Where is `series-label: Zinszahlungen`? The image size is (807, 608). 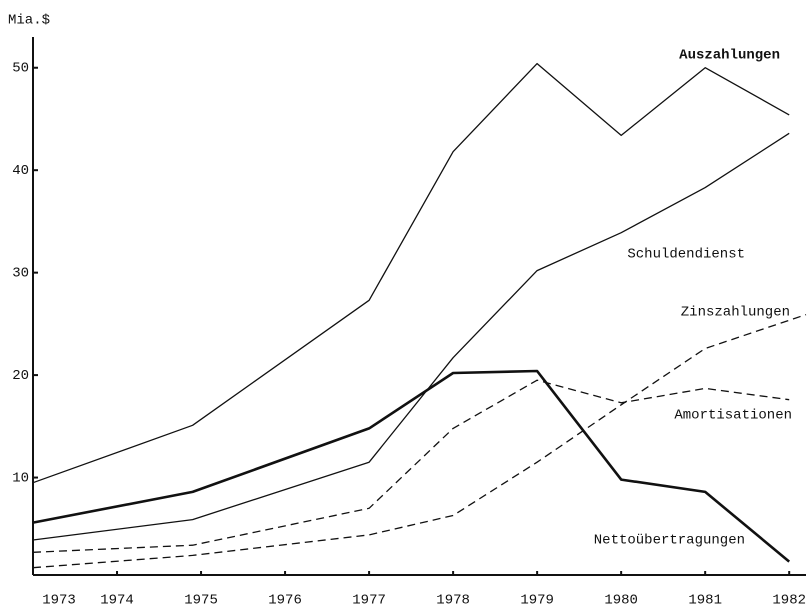
series-label: Zinszahlungen is located at coordinates (735, 313).